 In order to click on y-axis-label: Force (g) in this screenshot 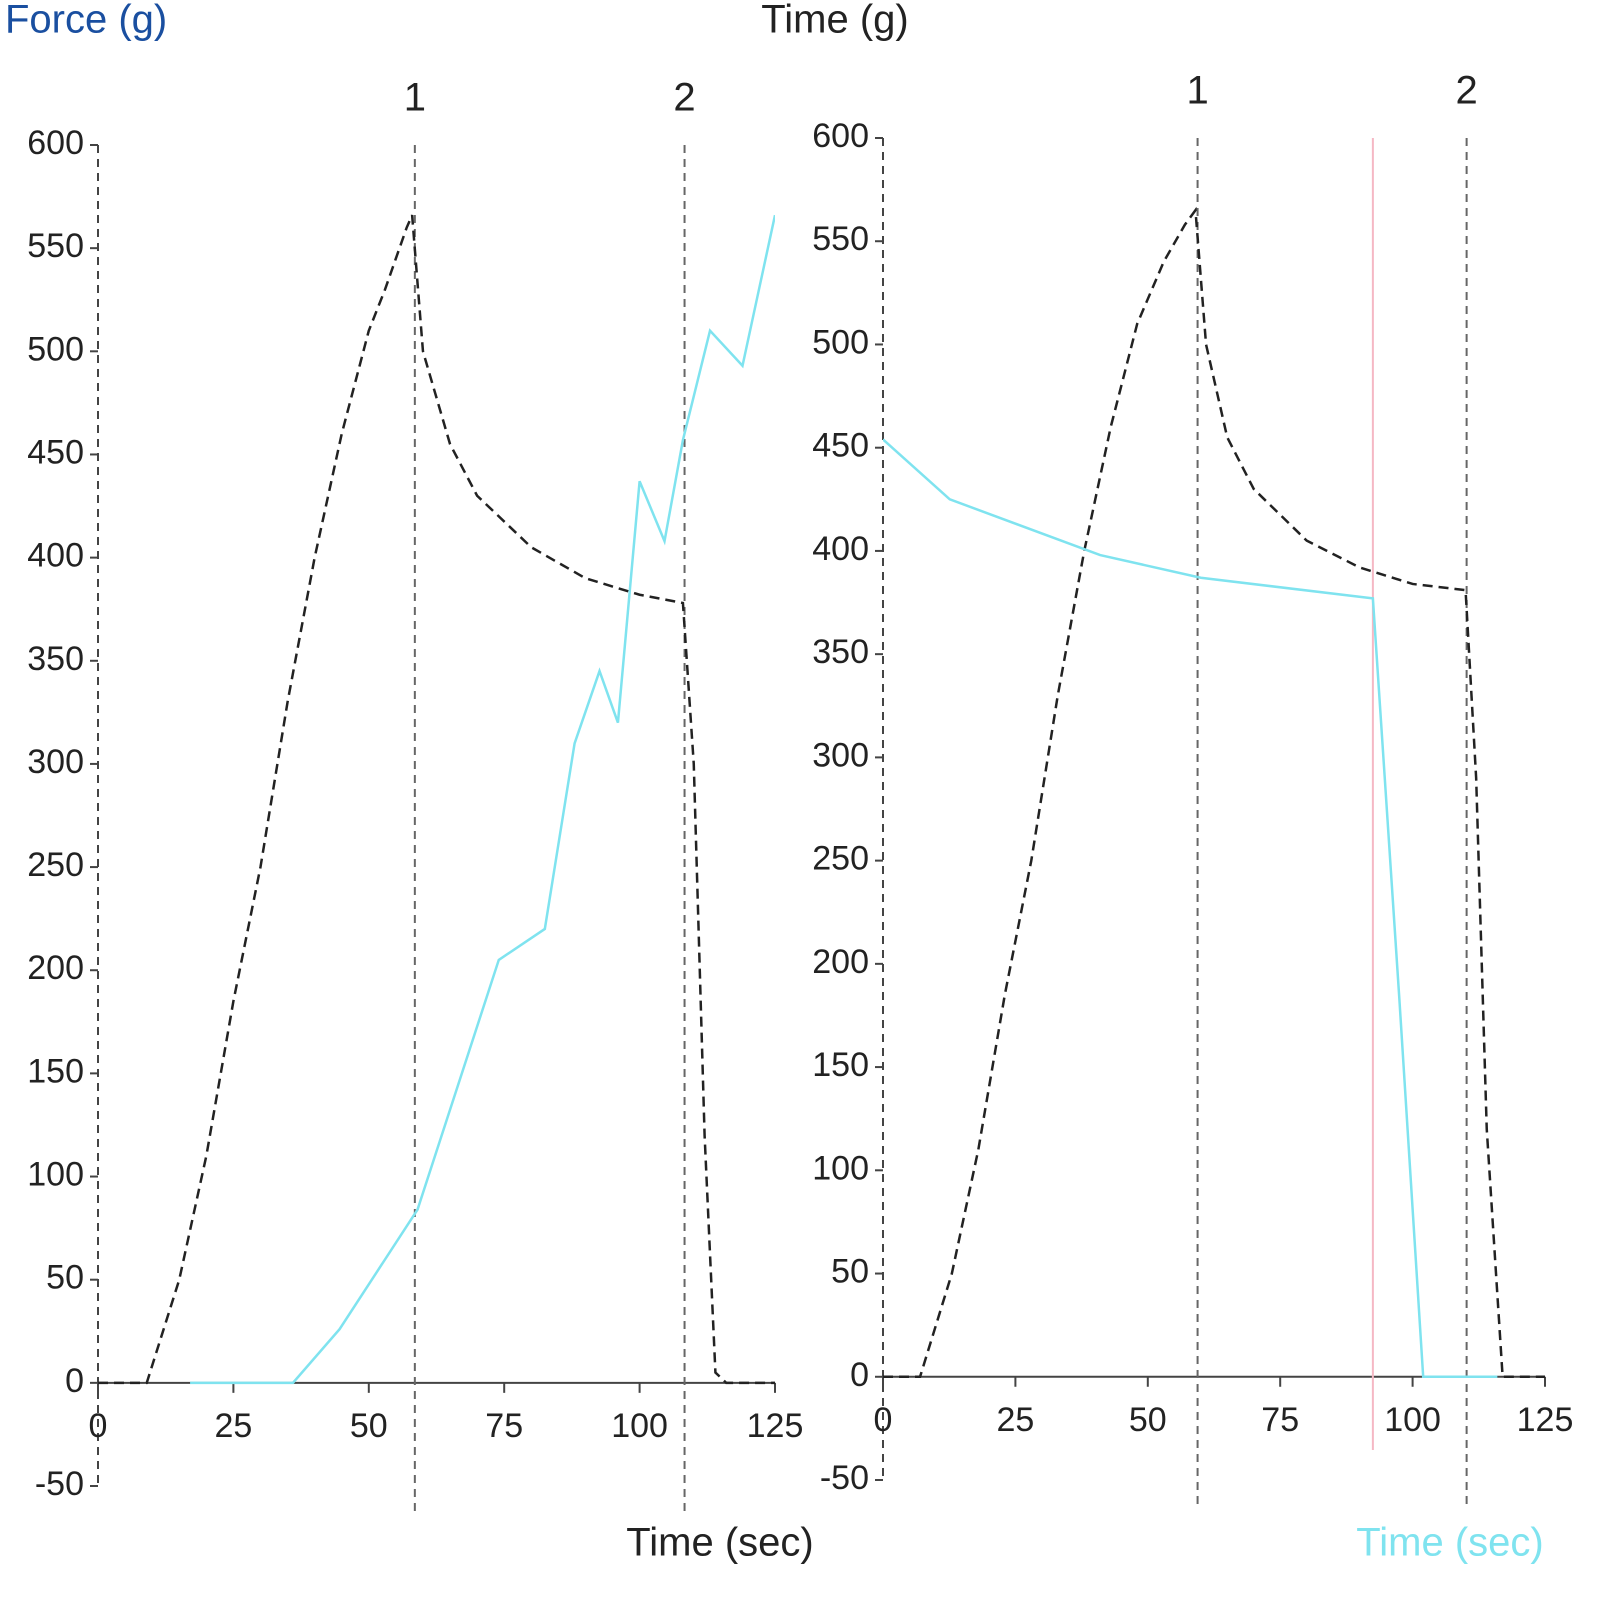, I will do `click(86, 21)`.